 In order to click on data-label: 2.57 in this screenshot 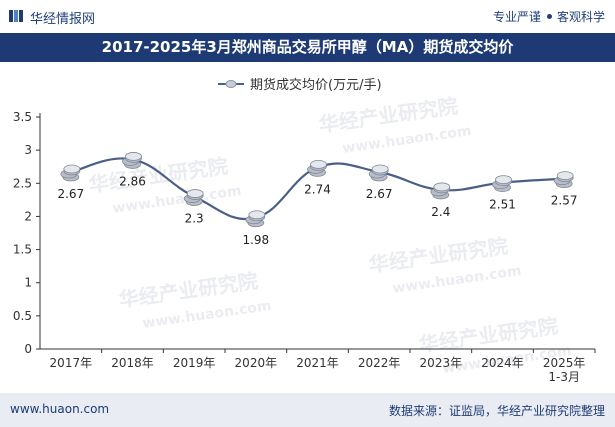, I will do `click(564, 201)`.